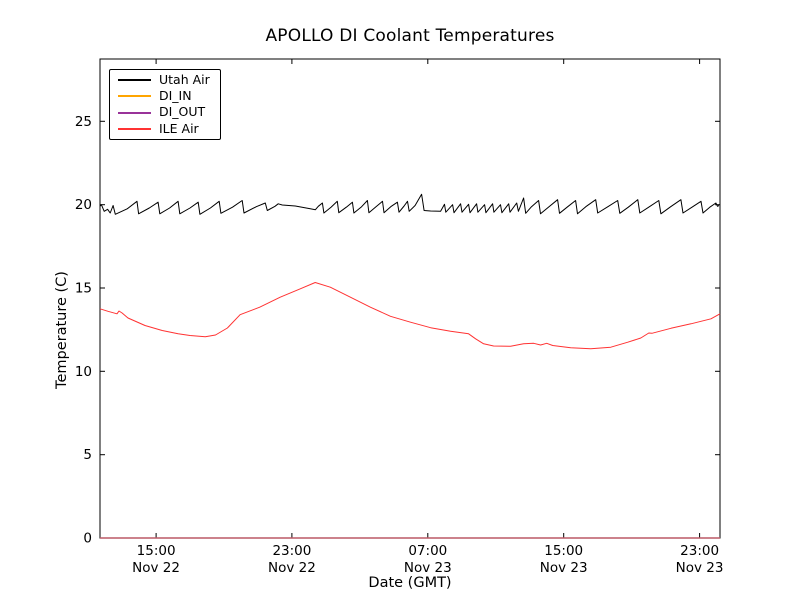 The width and height of the screenshot is (800, 600). I want to click on x-axis-label: Date (GMT), so click(410, 583).